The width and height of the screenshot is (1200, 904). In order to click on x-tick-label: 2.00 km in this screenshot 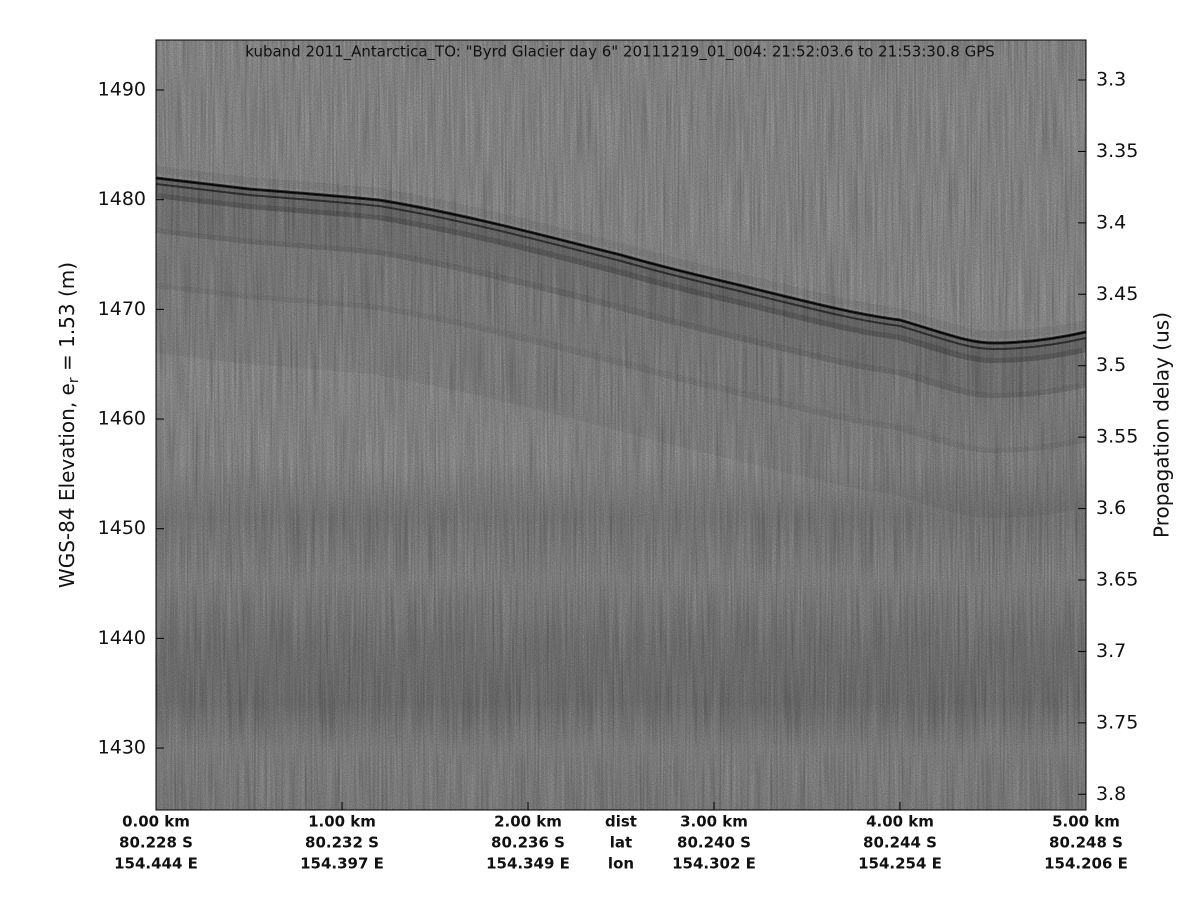, I will do `click(528, 822)`.